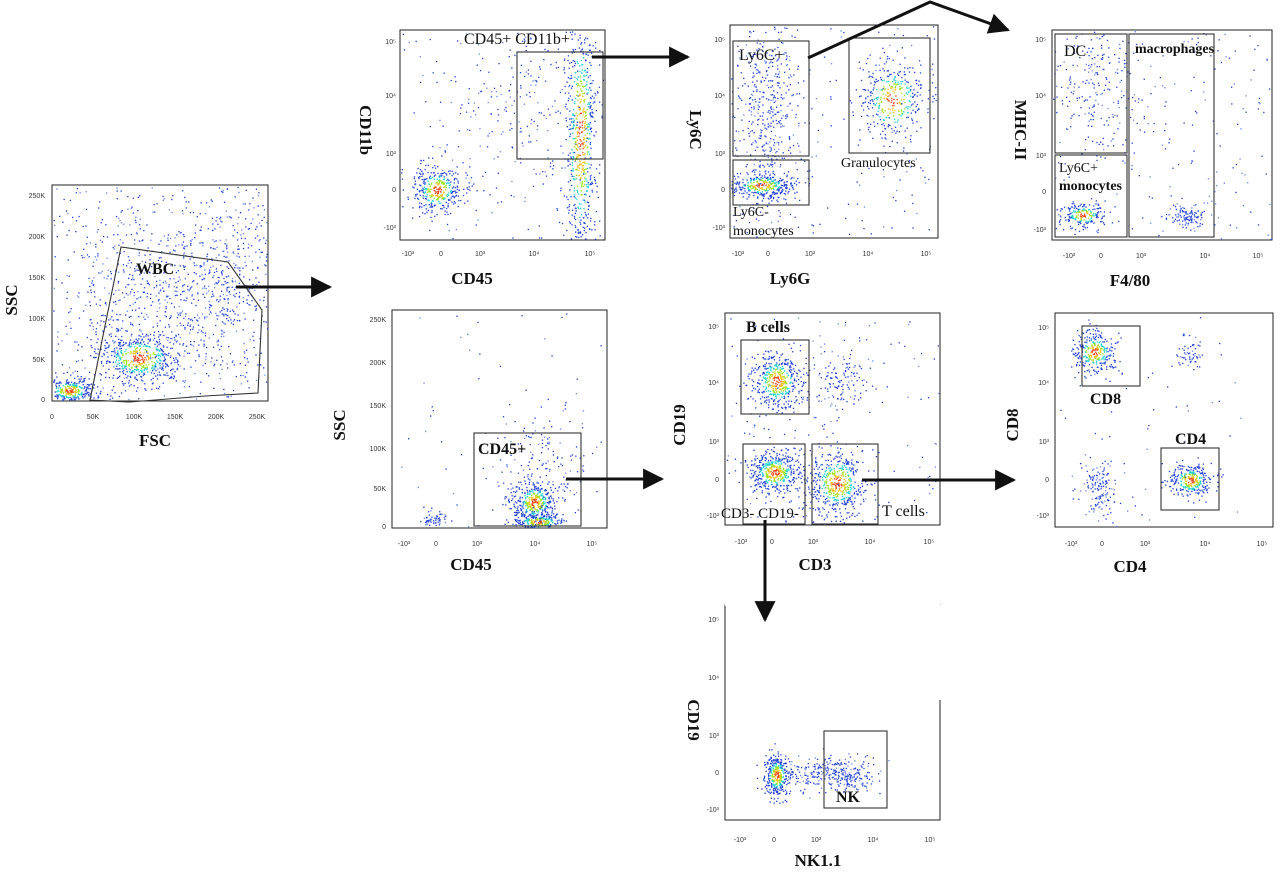  I want to click on dot-layer, so click(1162, 136).